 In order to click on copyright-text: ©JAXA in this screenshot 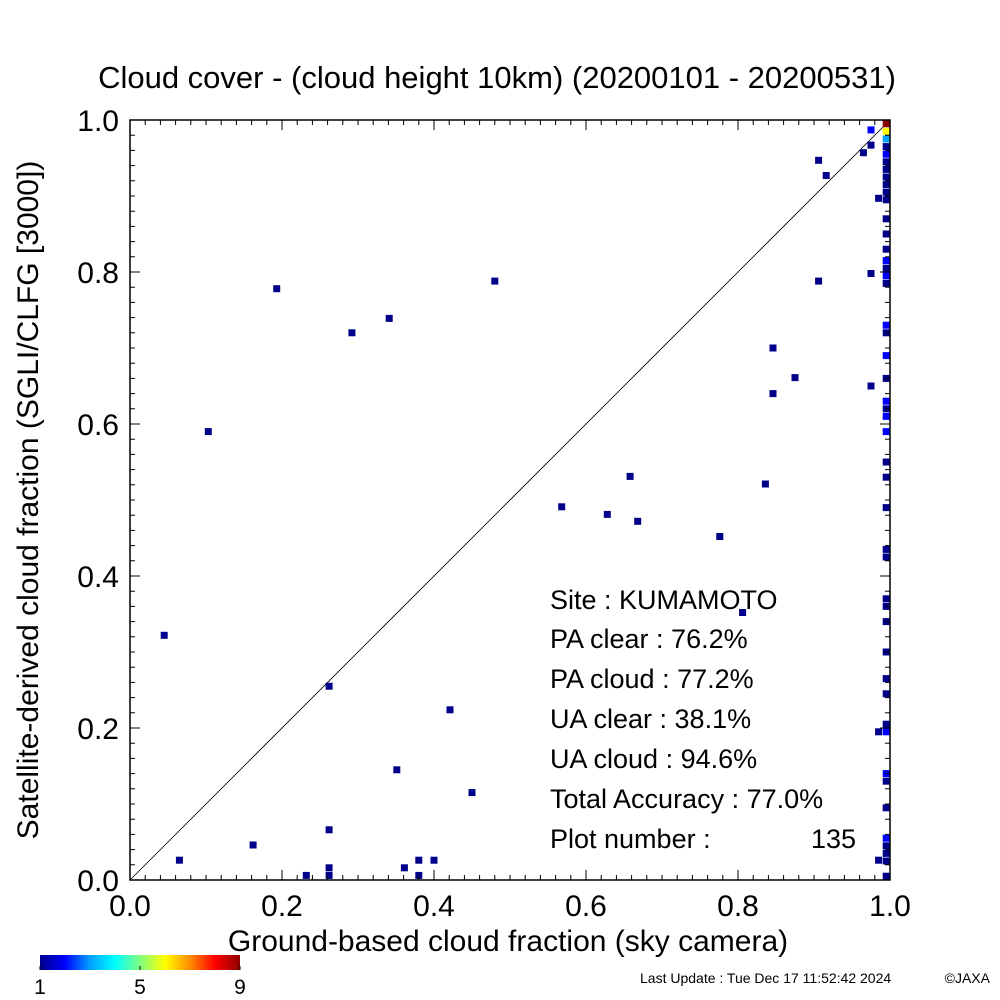, I will do `click(968, 978)`.